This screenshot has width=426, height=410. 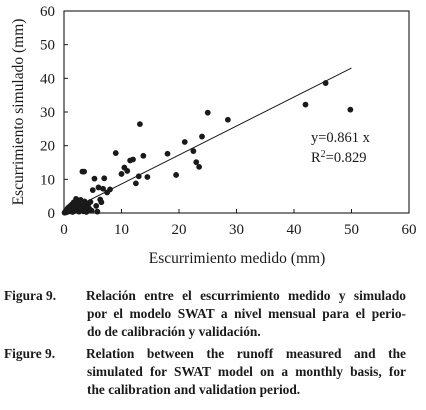 I want to click on x-axis-ticks: 0 10 20 30 40 50 60, so click(x=238, y=223).